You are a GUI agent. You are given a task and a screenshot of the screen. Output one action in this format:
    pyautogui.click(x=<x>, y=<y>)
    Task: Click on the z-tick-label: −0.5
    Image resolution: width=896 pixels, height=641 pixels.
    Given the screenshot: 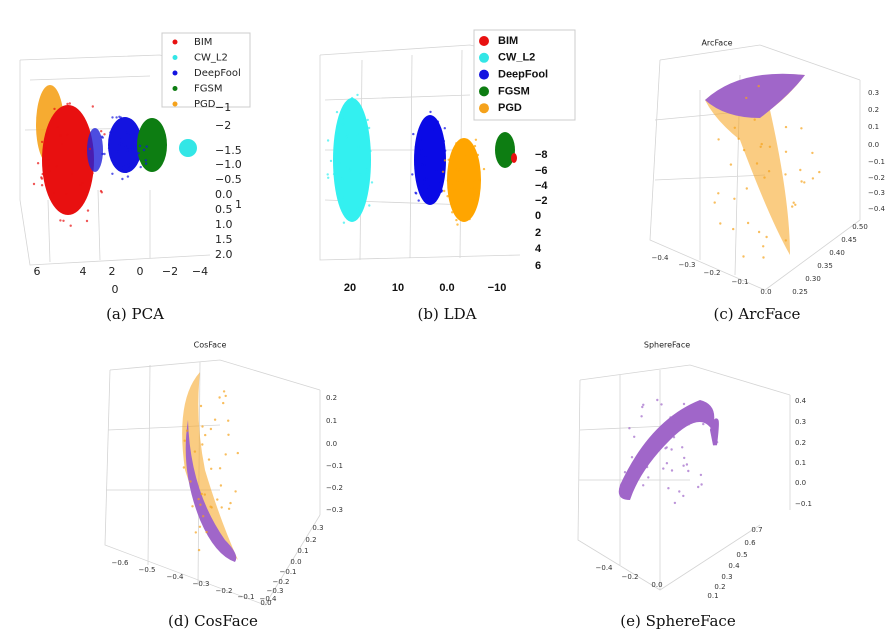 What is the action you would take?
    pyautogui.click(x=228, y=179)
    